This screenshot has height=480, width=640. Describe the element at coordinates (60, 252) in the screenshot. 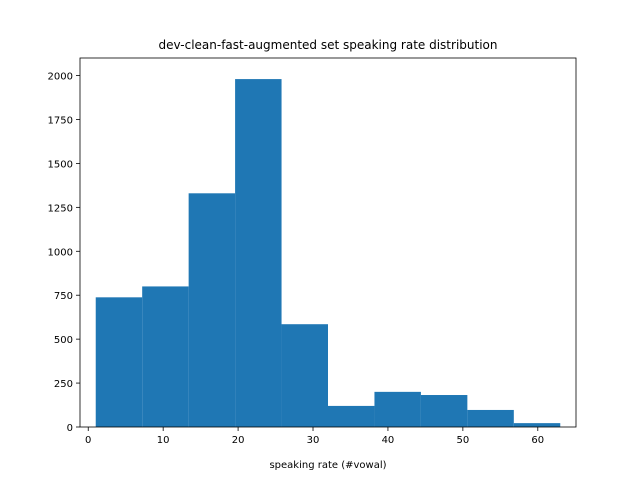

I see `y-tick-label: 1000` at that location.